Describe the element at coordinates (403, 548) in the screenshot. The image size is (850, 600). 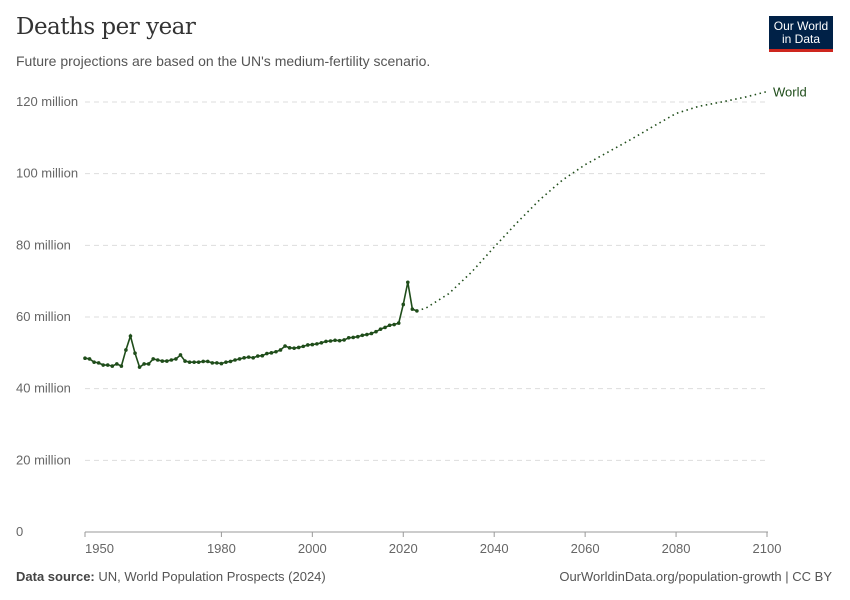
I see `x-tick-label: 2020` at that location.